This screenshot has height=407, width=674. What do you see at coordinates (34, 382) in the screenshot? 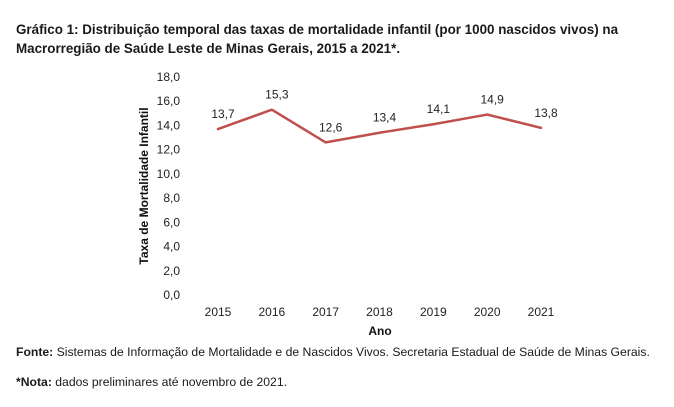
I see `note-label: *Nota:` at bounding box center [34, 382].